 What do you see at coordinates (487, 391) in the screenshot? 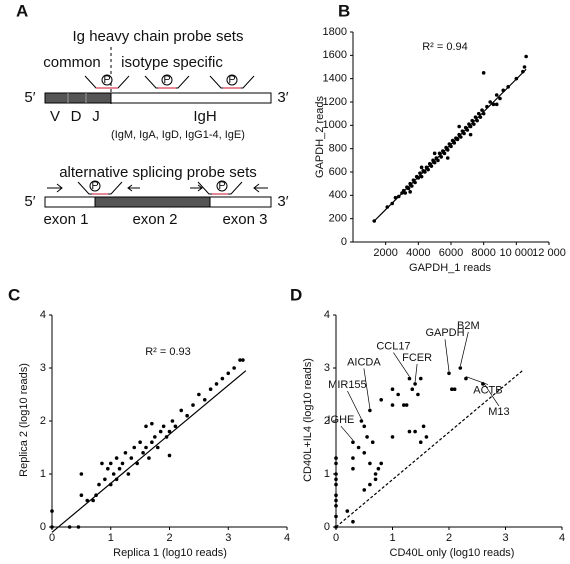
I see `point-label: ACTB` at bounding box center [487, 391].